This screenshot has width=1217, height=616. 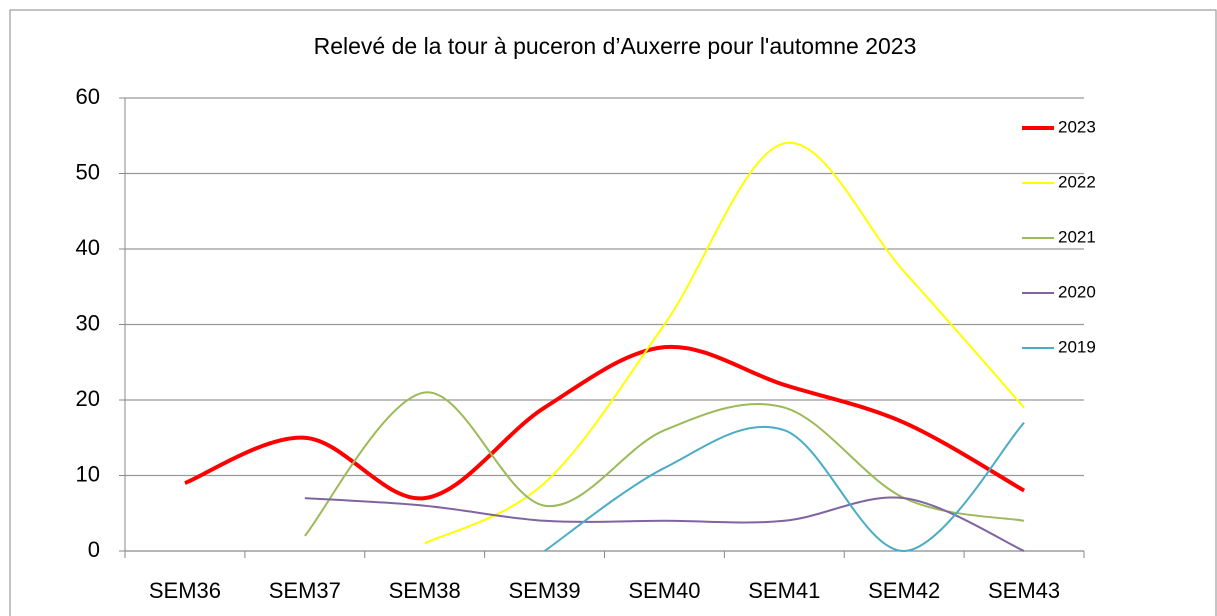 I want to click on y-tick-label: 60, so click(x=88, y=96).